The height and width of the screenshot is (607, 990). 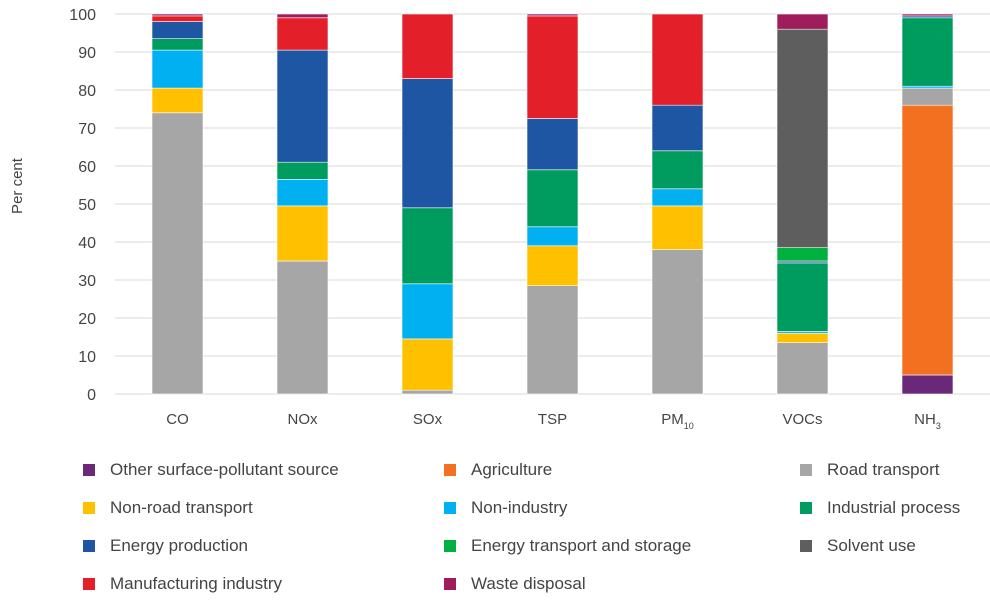 I want to click on x-axis-ticks: CO NOx SOx TSP PM10 VOCs NH3, so click(x=553, y=421).